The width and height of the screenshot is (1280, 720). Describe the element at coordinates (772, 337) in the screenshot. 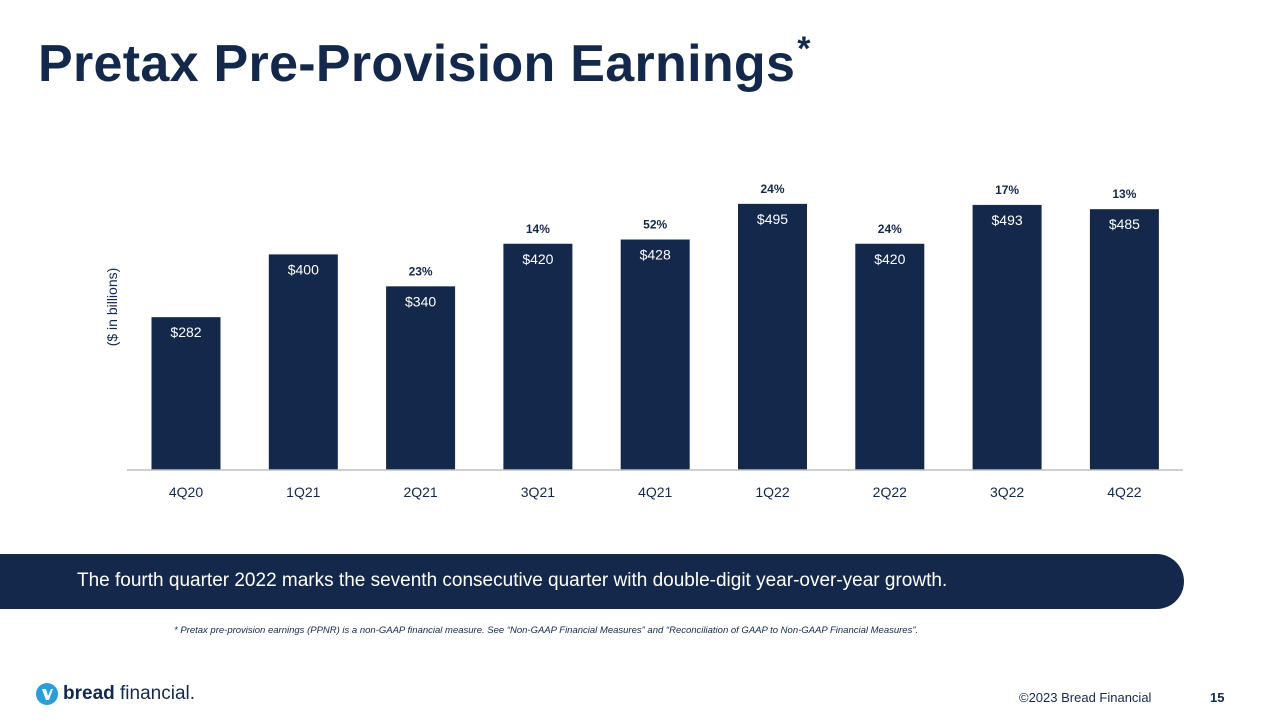

I see `bar-1Q22` at that location.